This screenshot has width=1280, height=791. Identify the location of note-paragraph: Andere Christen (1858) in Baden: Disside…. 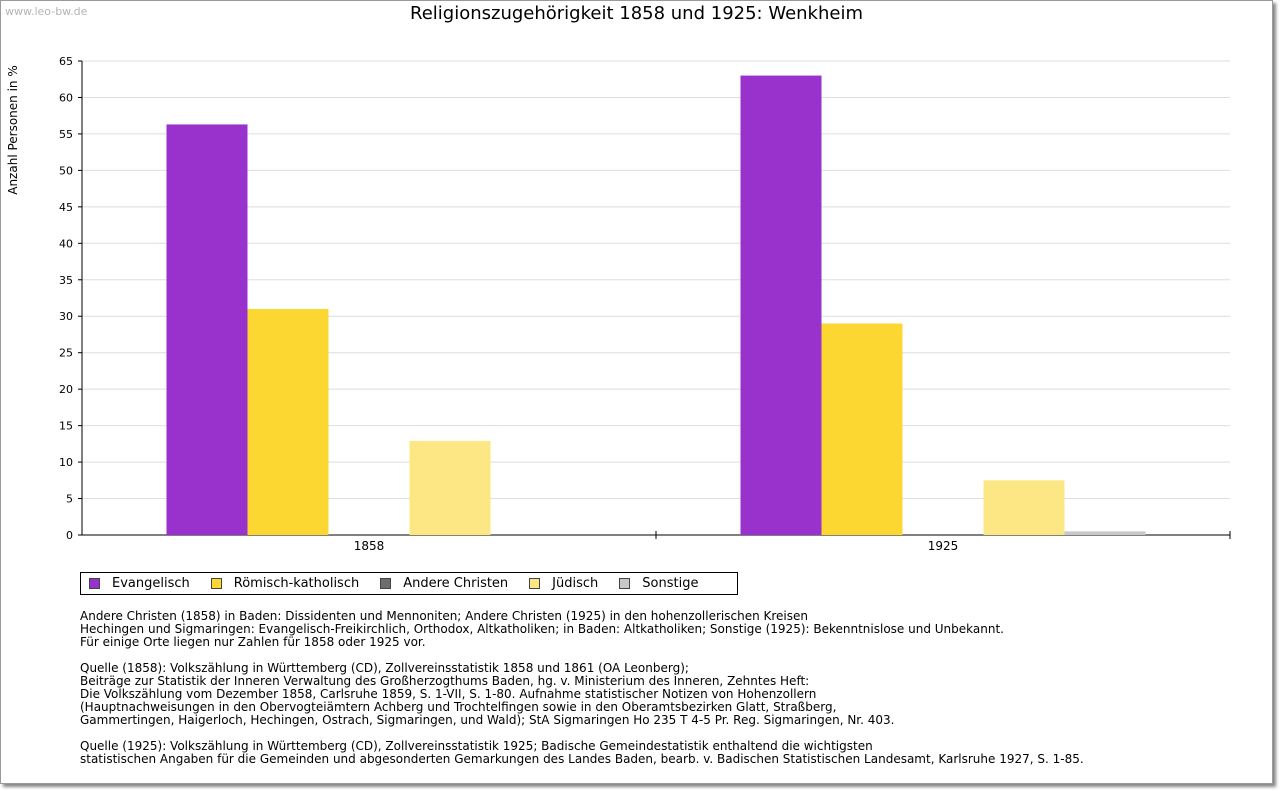
(542, 629).